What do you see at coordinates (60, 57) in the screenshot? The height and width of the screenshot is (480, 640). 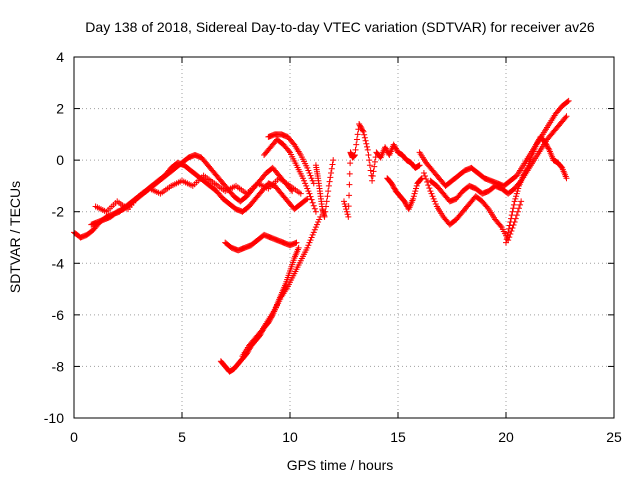 I see `y-tick-label: 4` at bounding box center [60, 57].